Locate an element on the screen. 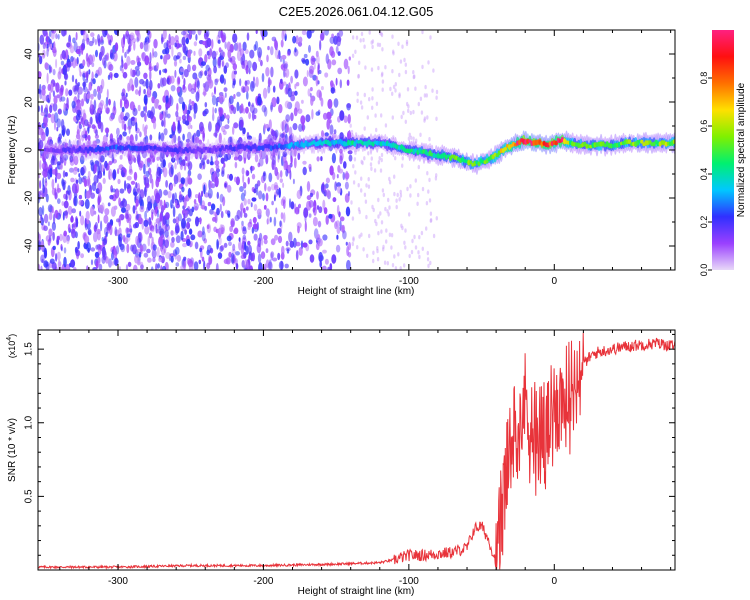 Image resolution: width=750 pixels, height=600 pixels. snr-x-tick-label: -300 is located at coordinates (118, 581).